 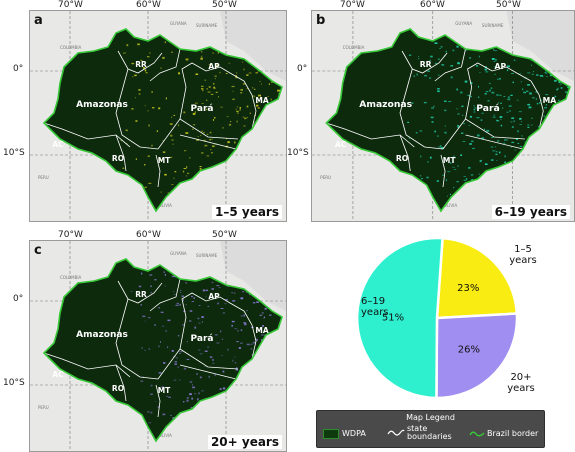 I want to click on state-label: AC, so click(x=58, y=374).